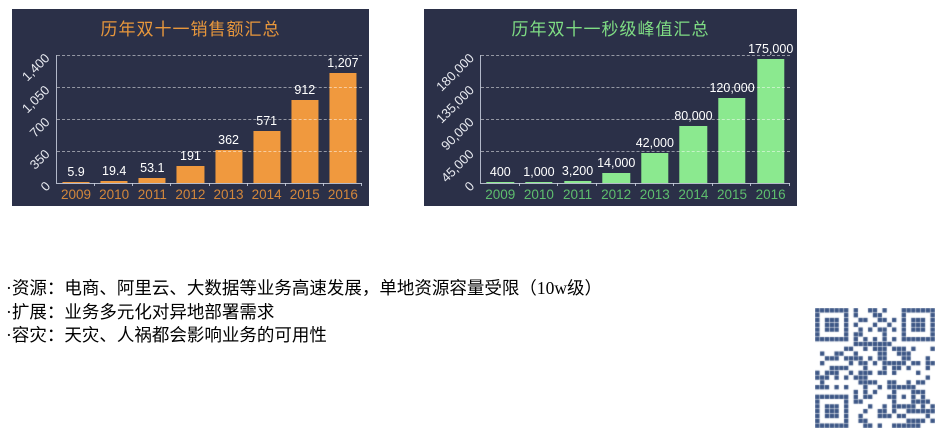  What do you see at coordinates (500, 128) in the screenshot?
I see `bar-column: 400 2009` at bounding box center [500, 128].